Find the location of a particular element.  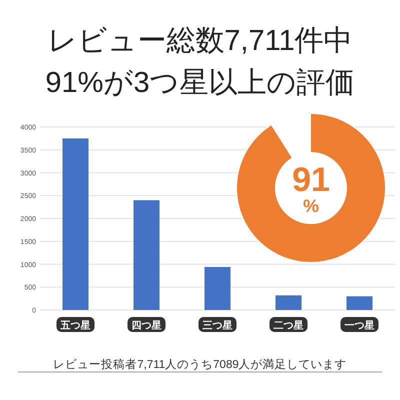

x-tick-label: 五つ星 is located at coordinates (75, 326).